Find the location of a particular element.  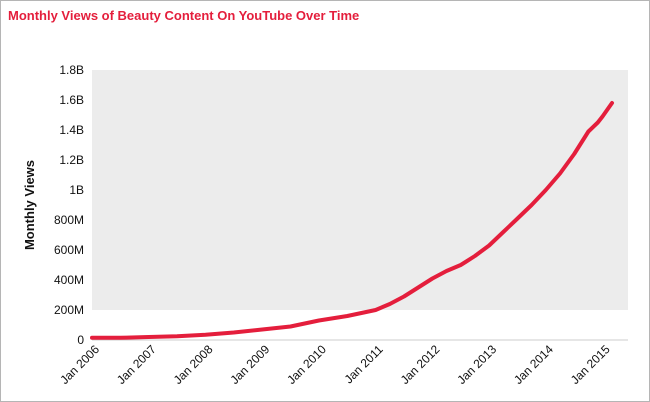

y-axis-title: Monthly Views is located at coordinates (29, 205).